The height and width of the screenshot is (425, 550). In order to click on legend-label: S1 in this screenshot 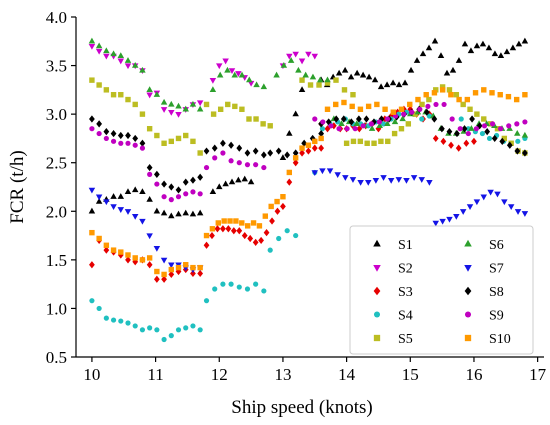, I will do `click(405, 245)`.